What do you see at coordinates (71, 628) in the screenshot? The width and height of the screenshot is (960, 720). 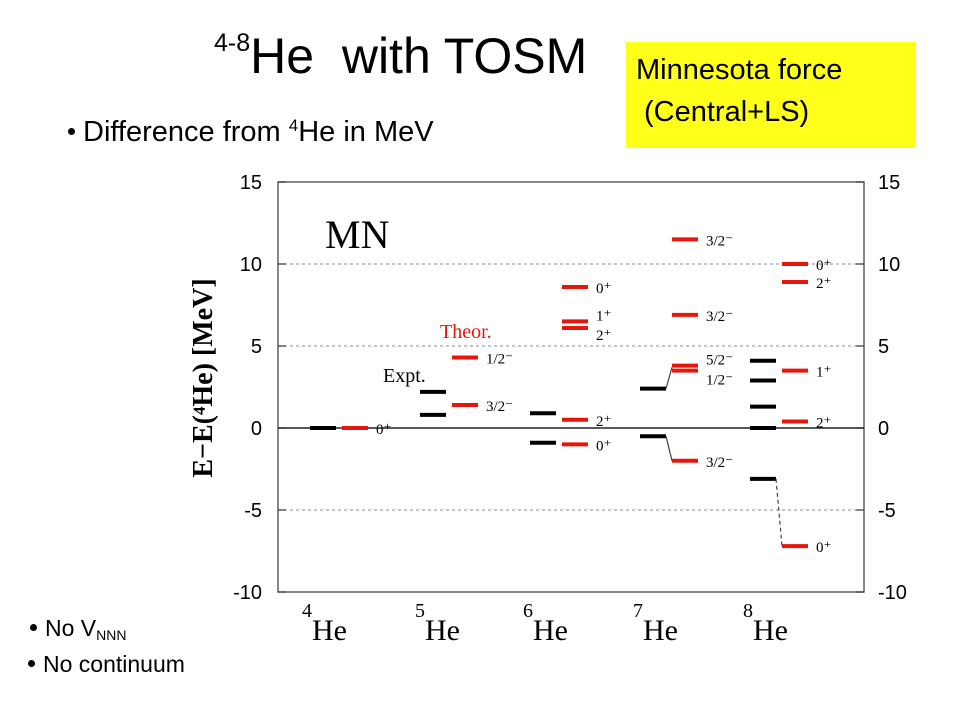 I see `note-no-vnnn-text: No V` at bounding box center [71, 628].